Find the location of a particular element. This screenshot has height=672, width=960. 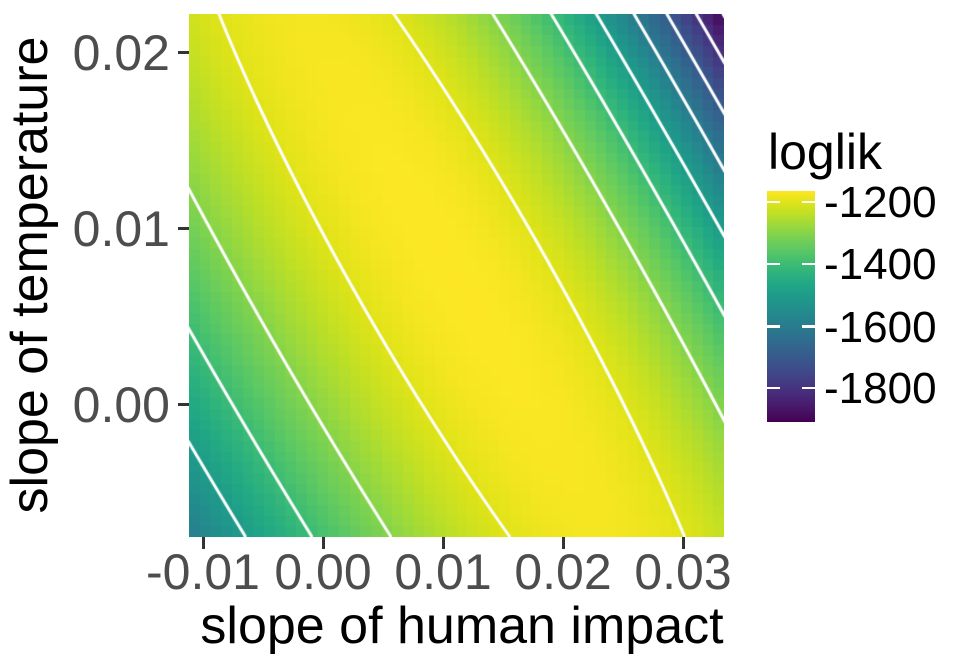

legend-tick-label: -1800 is located at coordinates (880, 388).